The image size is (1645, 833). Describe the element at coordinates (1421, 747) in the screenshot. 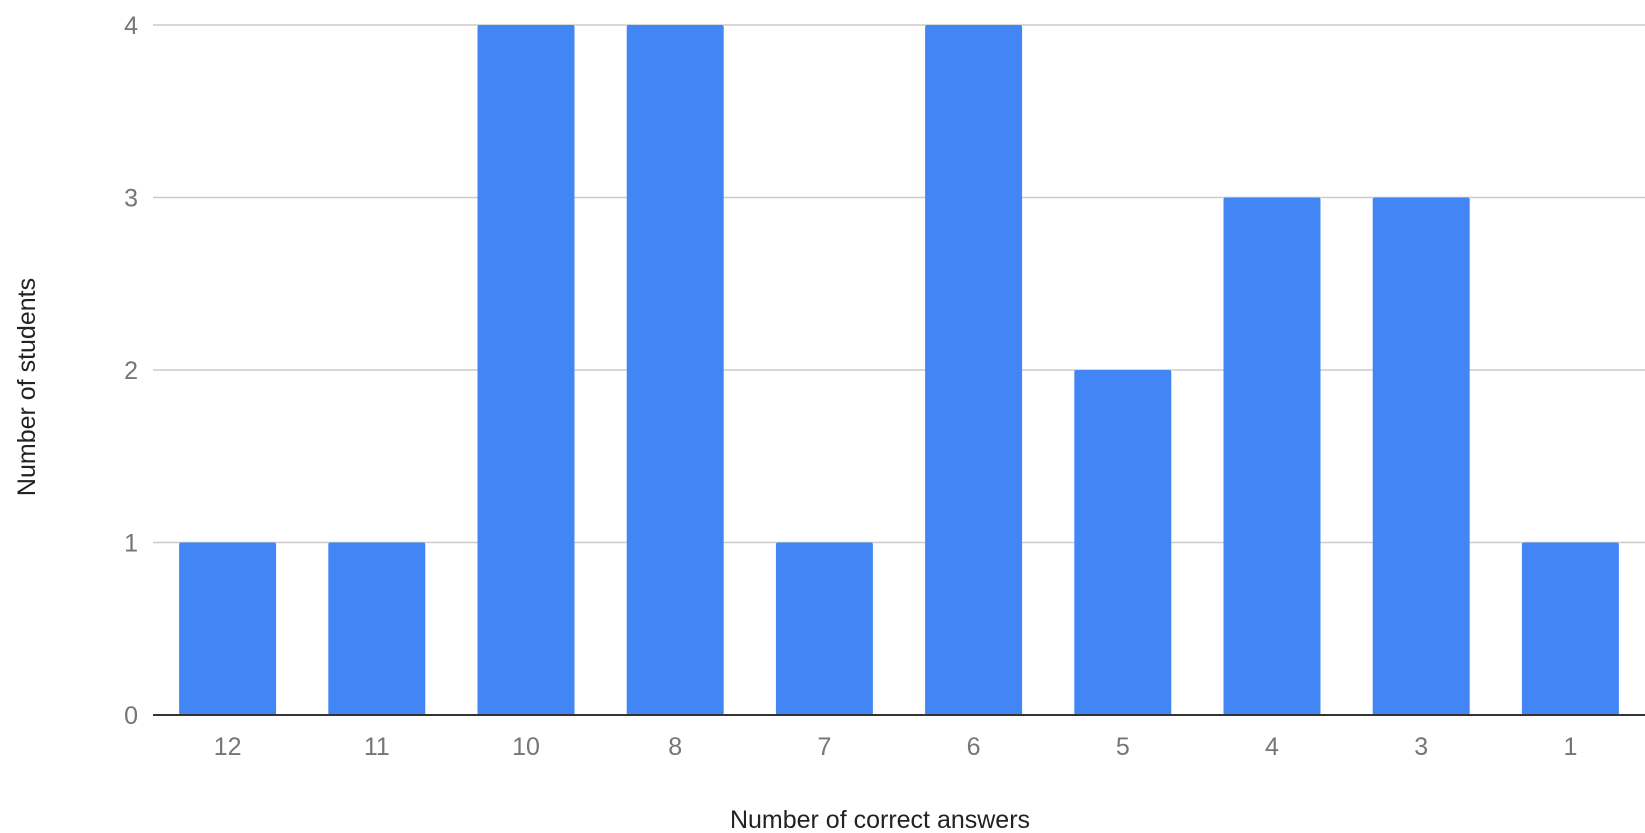

I see `x-tick-label: 3` at that location.